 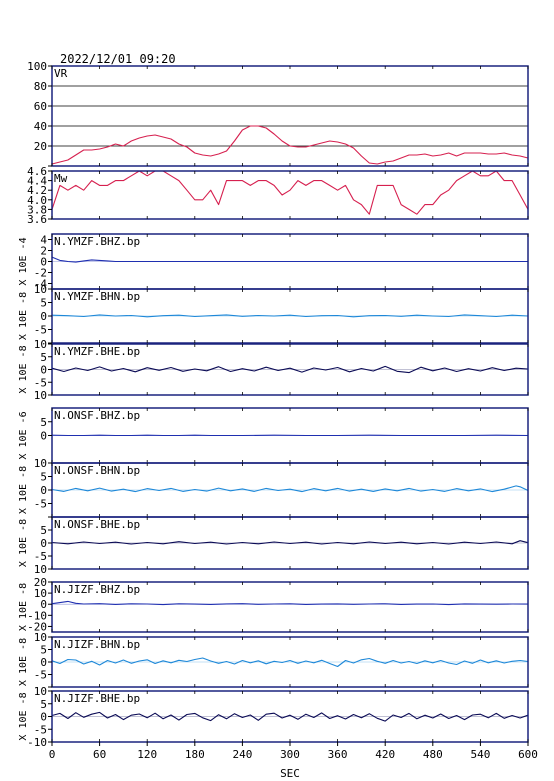 What do you see at coordinates (37, 219) in the screenshot?
I see `panel-1-ytick-label: 3.6` at bounding box center [37, 219].